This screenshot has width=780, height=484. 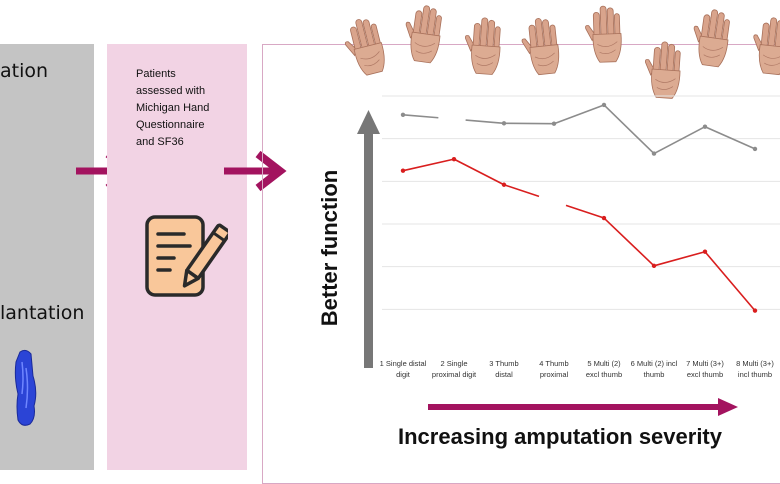 What do you see at coordinates (604, 369) in the screenshot?
I see `tick-label: 5 Multi (2)excl thumb` at bounding box center [604, 369].